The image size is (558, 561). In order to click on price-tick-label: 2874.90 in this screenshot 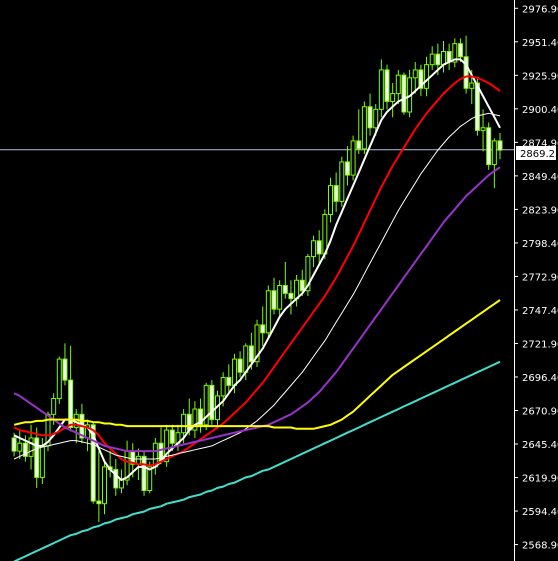, I will do `click(540, 143)`.